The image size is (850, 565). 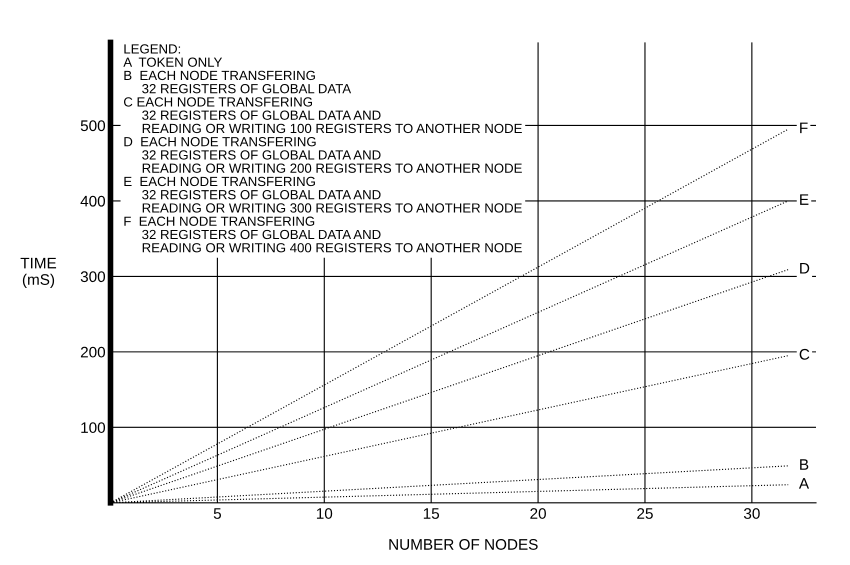 I want to click on y-tick-label: 400, so click(x=93, y=201).